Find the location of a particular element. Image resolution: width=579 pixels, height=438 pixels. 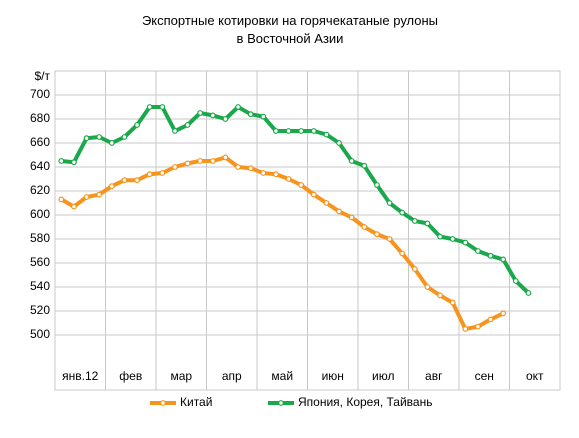

x-tick-label: июн is located at coordinates (333, 376).